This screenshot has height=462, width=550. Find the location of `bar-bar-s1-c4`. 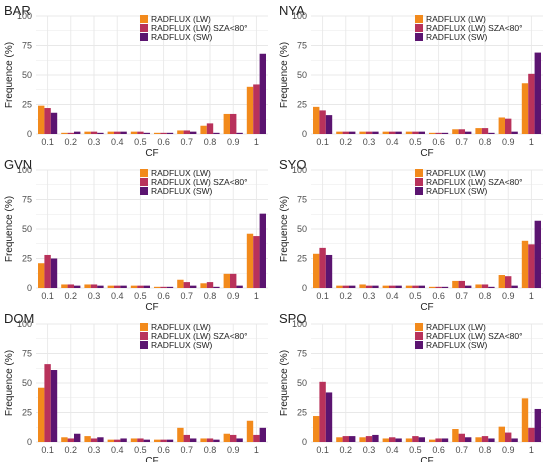

bar-bar-s1-c4 is located at coordinates (140, 132).